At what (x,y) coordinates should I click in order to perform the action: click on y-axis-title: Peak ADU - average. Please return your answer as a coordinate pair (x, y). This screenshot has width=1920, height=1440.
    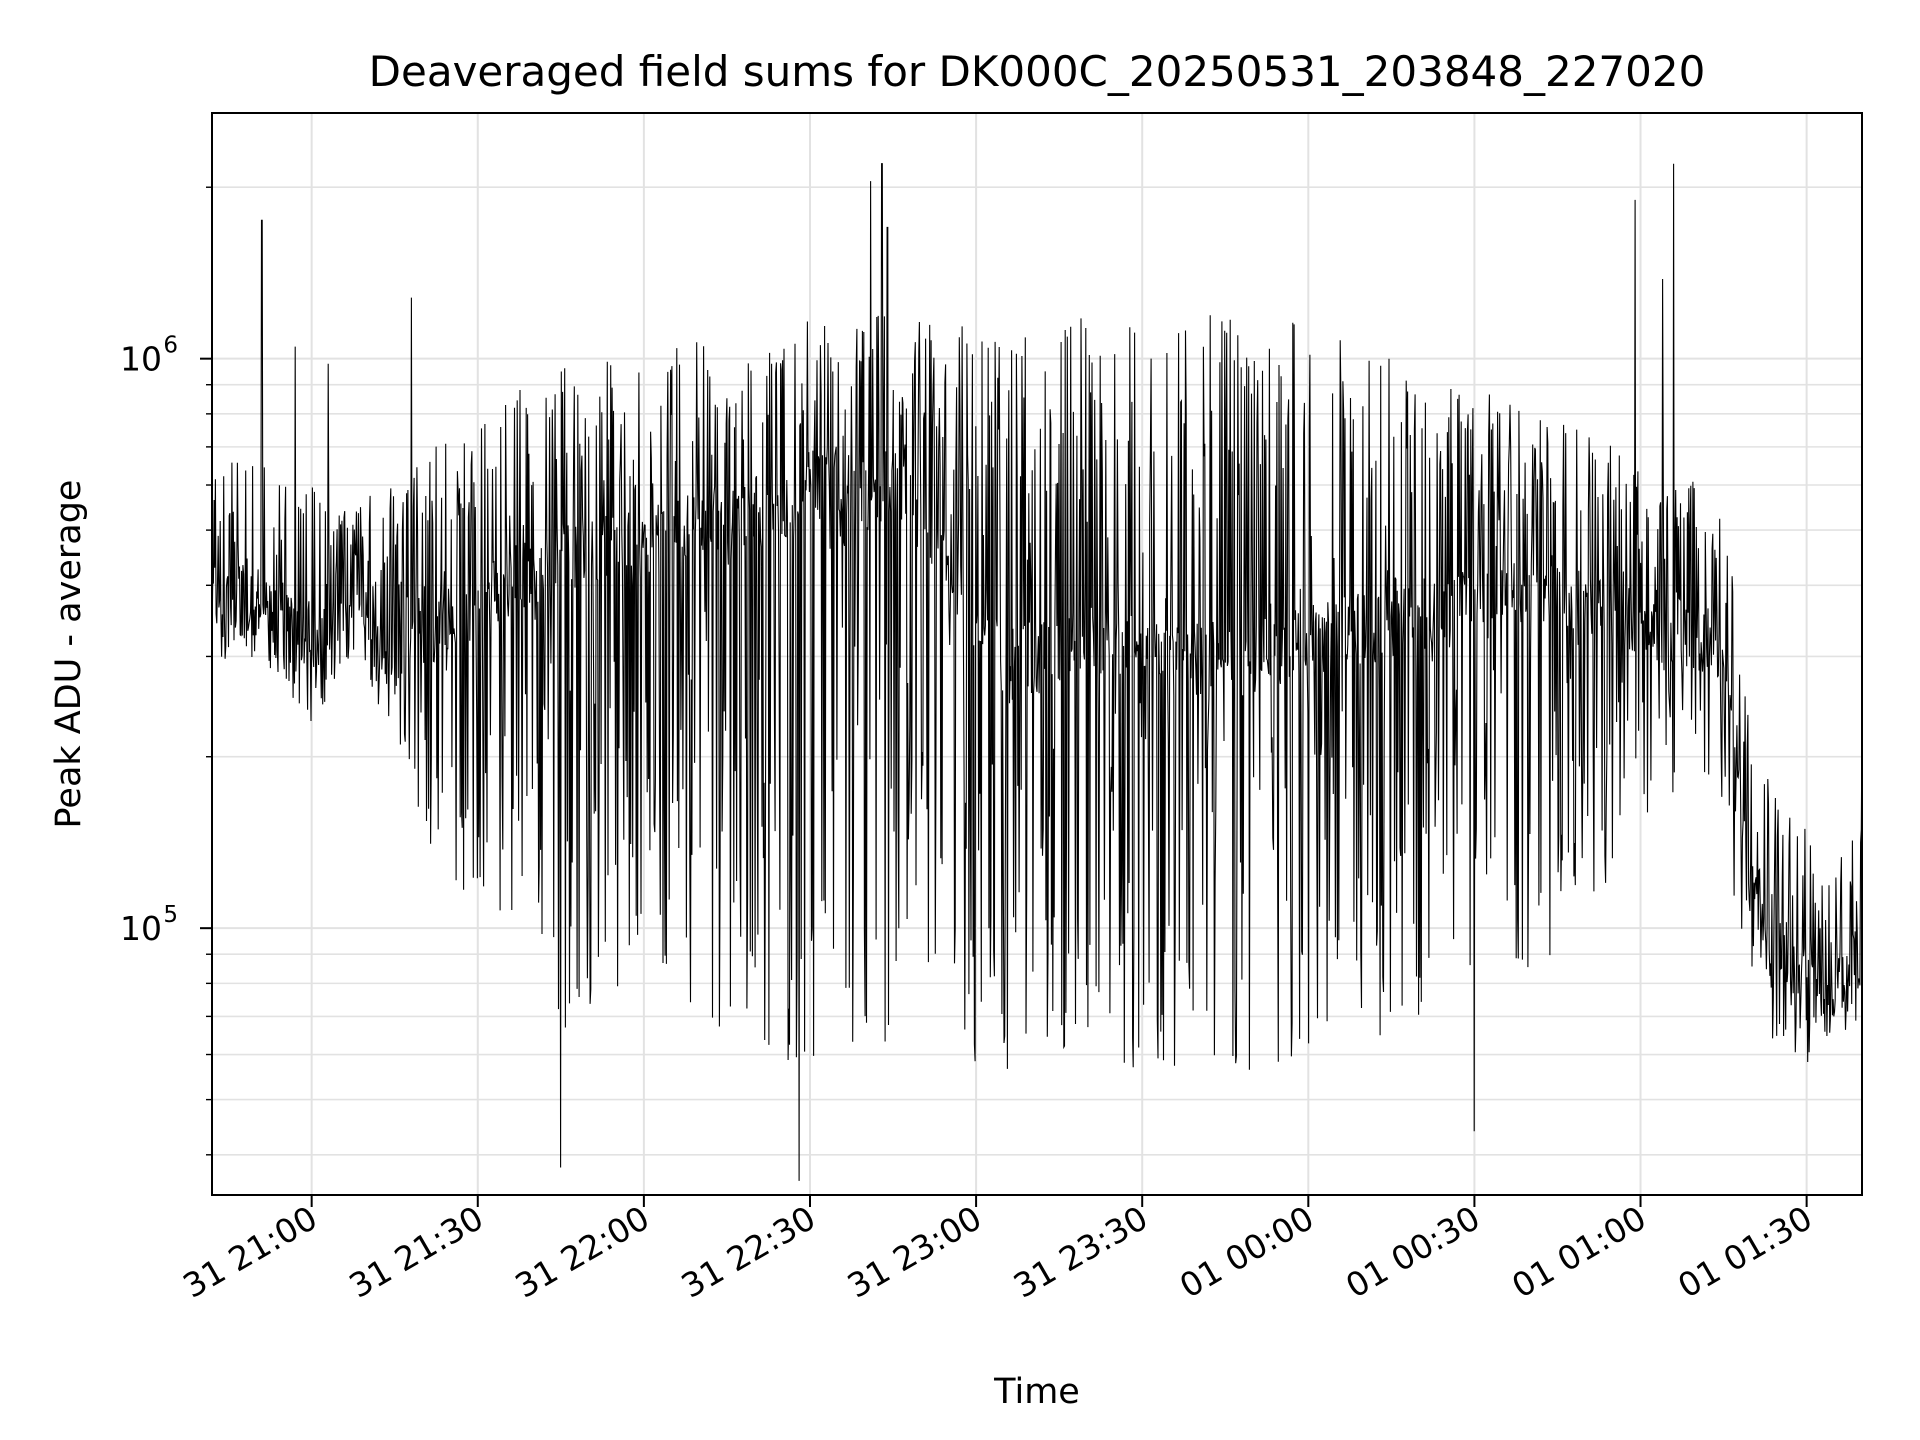
    Looking at the image, I should click on (69, 654).